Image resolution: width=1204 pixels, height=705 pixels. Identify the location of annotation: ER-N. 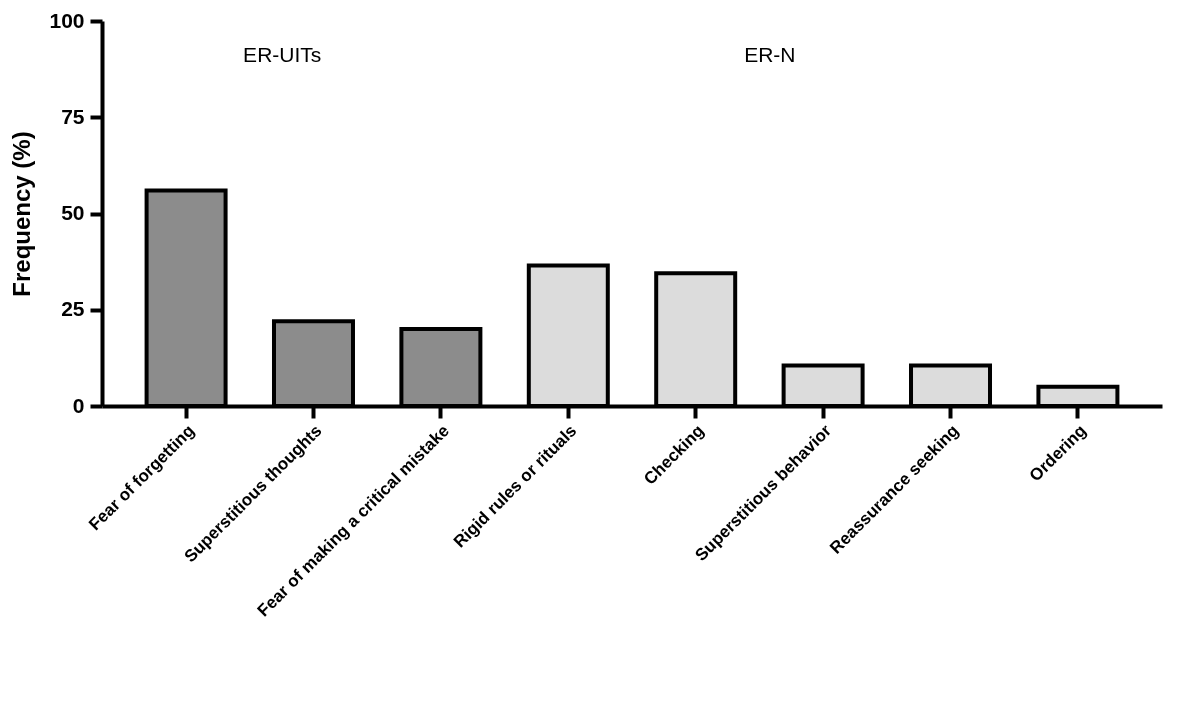
(770, 54).